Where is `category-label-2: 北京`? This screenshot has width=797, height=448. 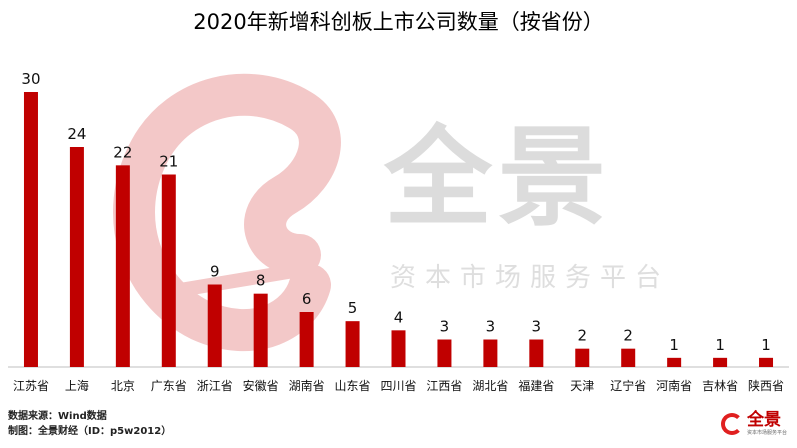
category-label-2: 北京 is located at coordinates (123, 386).